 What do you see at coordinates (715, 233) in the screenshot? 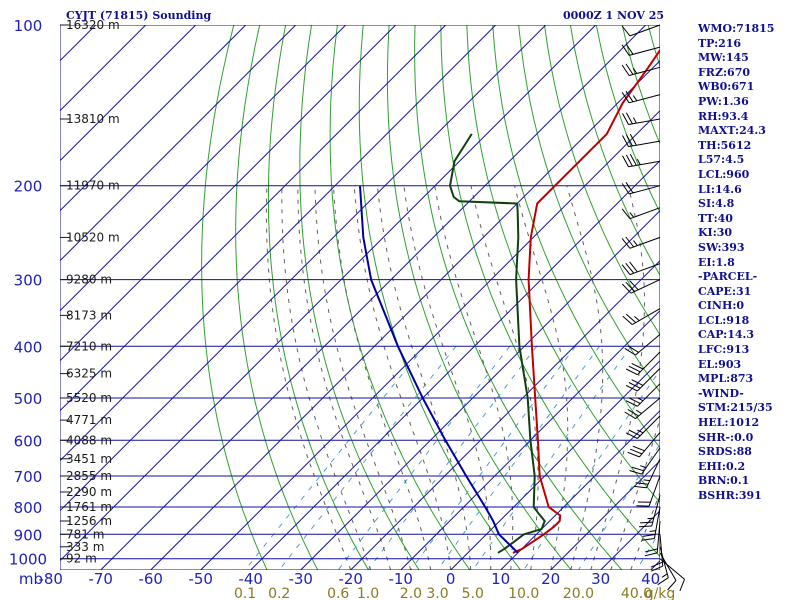
I see `index-item: KI:30` at bounding box center [715, 233].